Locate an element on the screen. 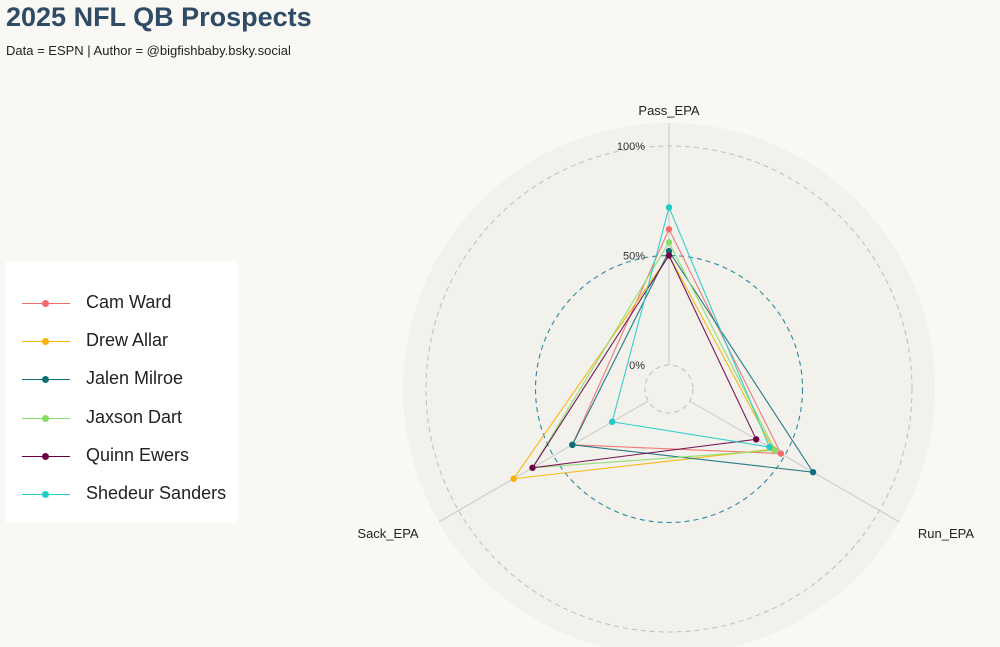 This screenshot has height=647, width=1000. data-point-jalen-milroe-pass-epa is located at coordinates (669, 251).